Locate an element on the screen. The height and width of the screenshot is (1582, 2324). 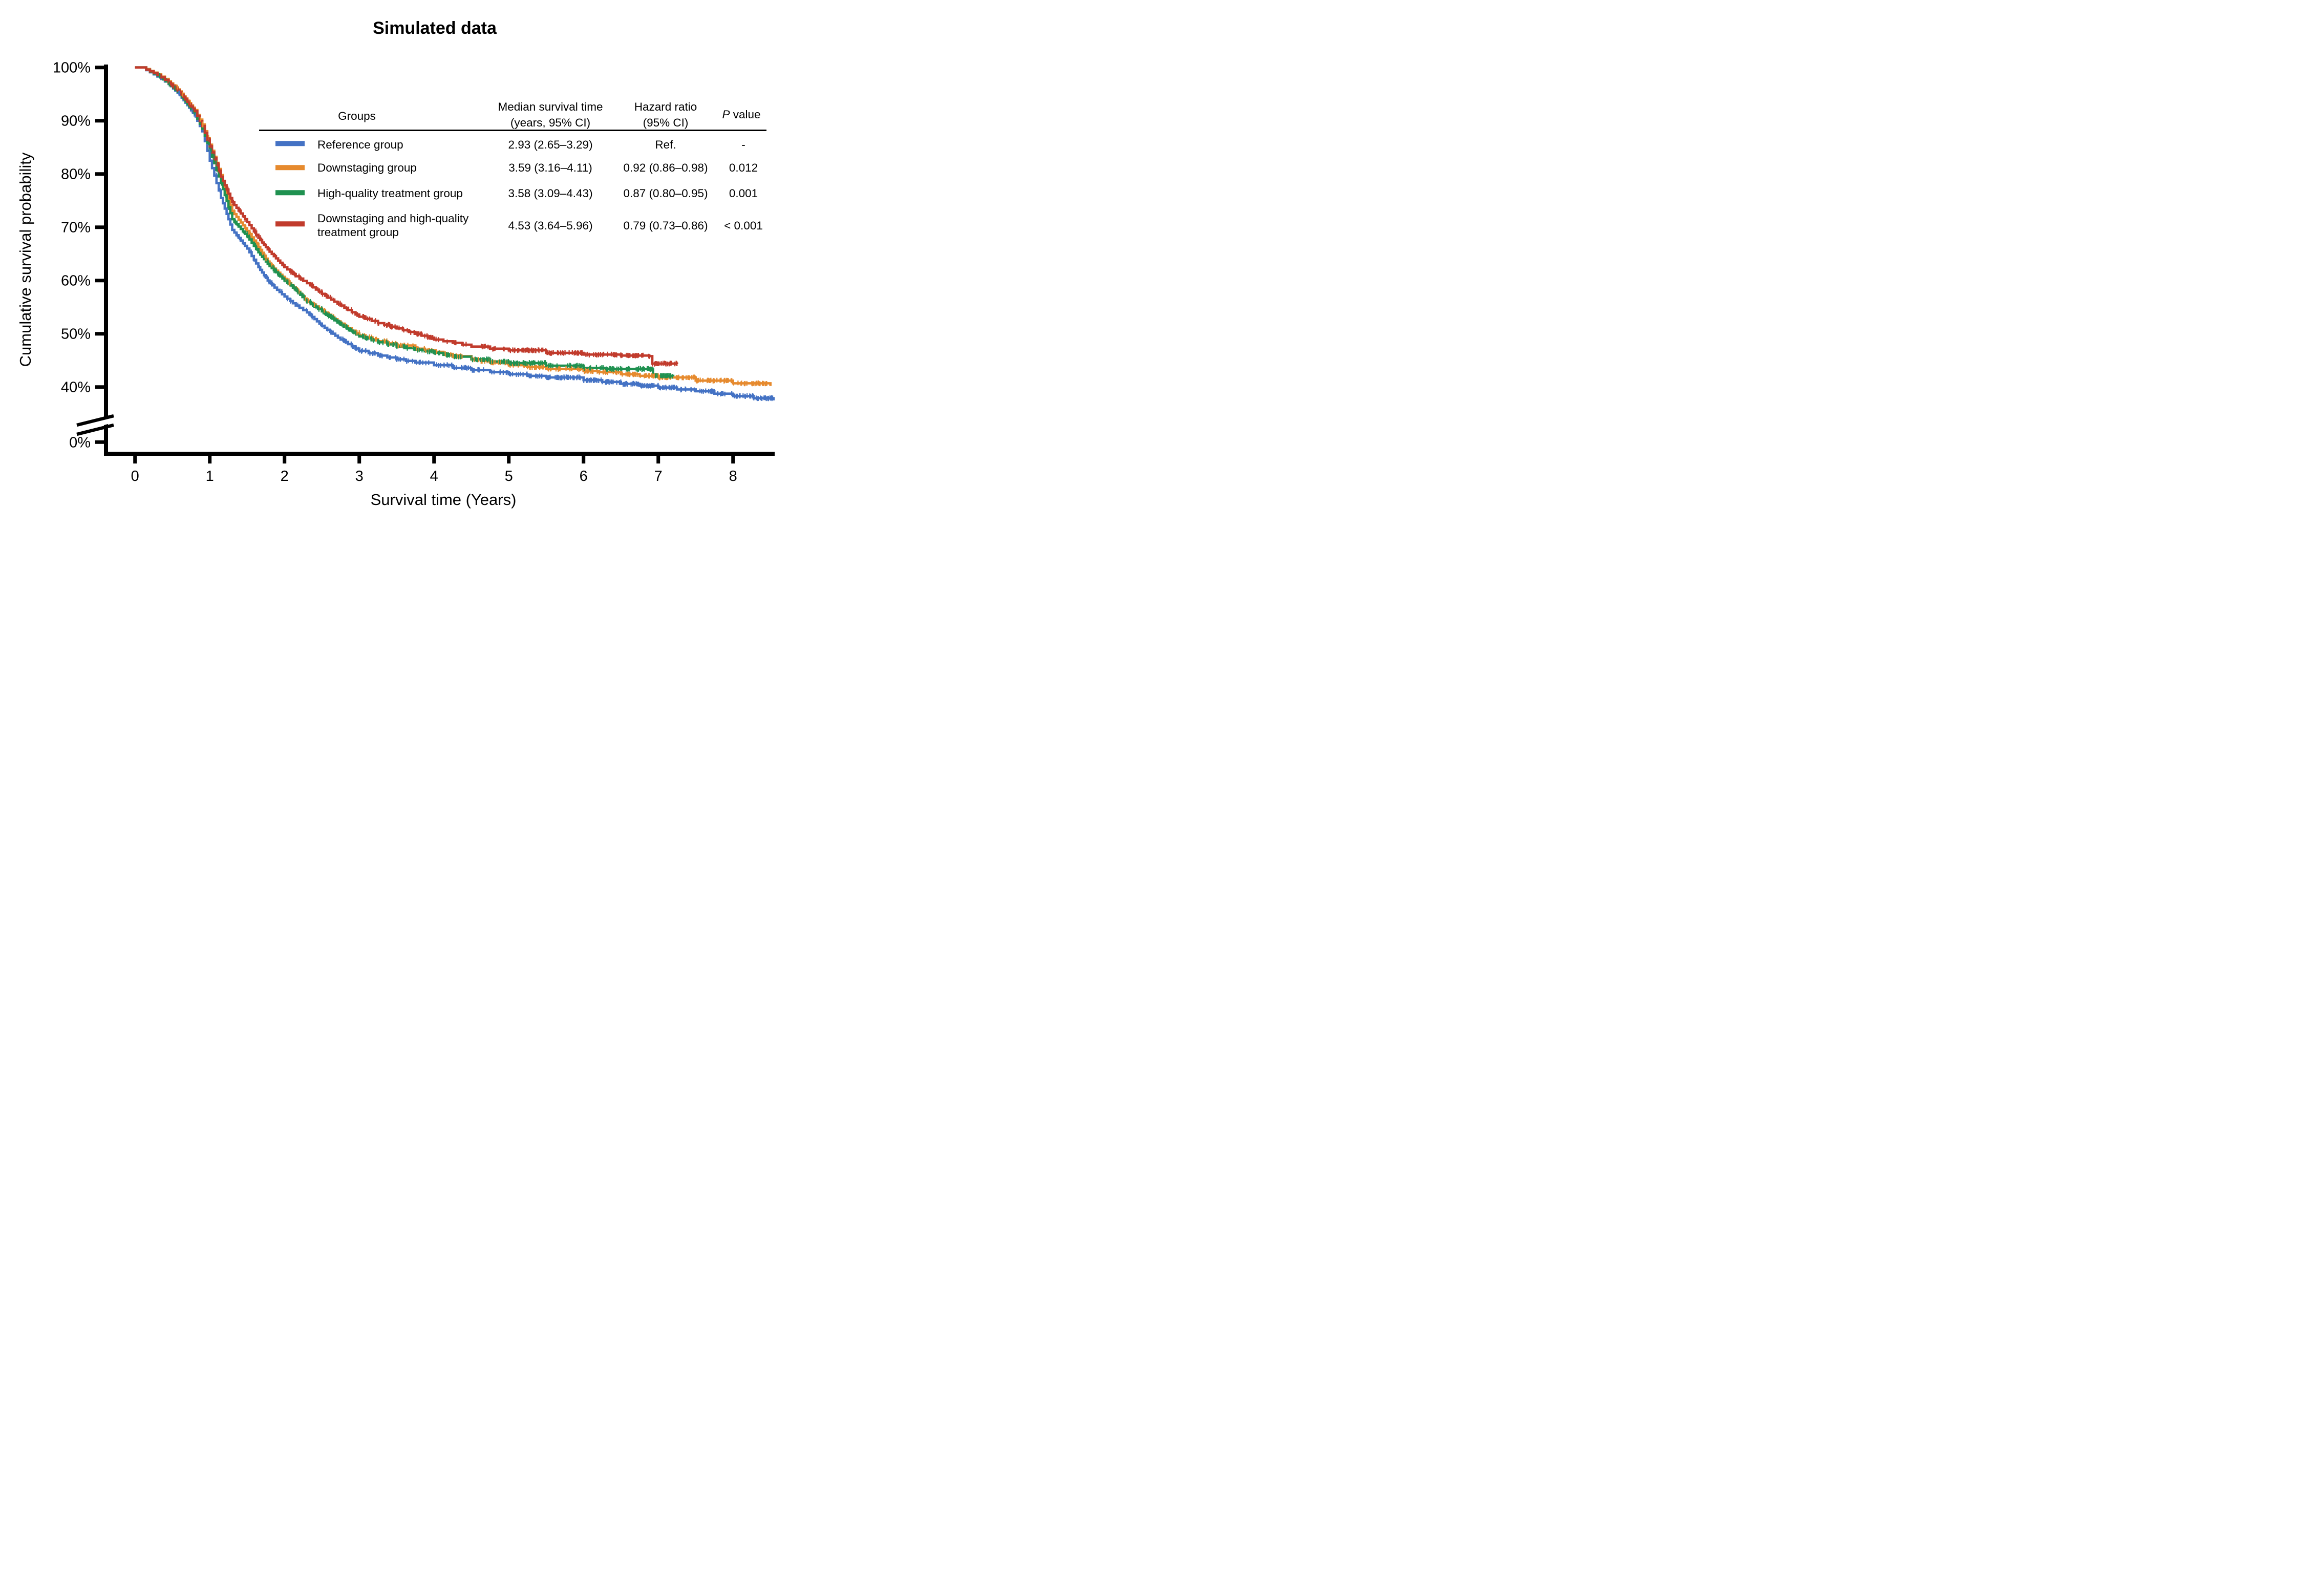
axes is located at coordinates (435, 264).